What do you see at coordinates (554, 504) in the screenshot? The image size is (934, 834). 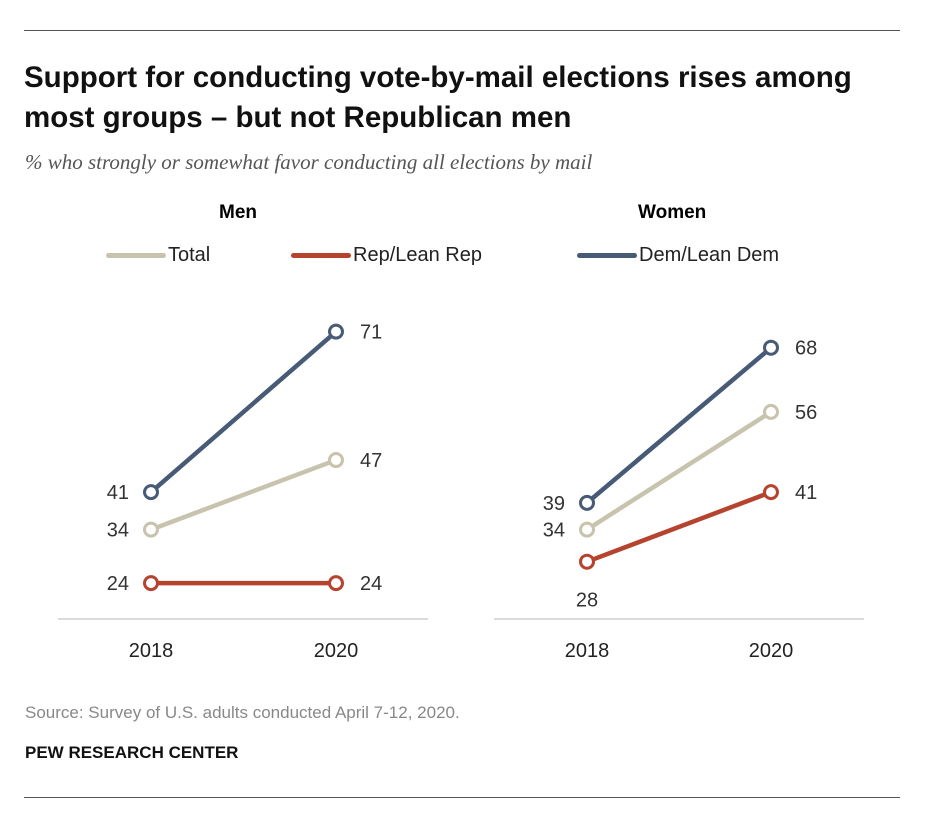 I see `value-label-women-dem-2018: 39` at bounding box center [554, 504].